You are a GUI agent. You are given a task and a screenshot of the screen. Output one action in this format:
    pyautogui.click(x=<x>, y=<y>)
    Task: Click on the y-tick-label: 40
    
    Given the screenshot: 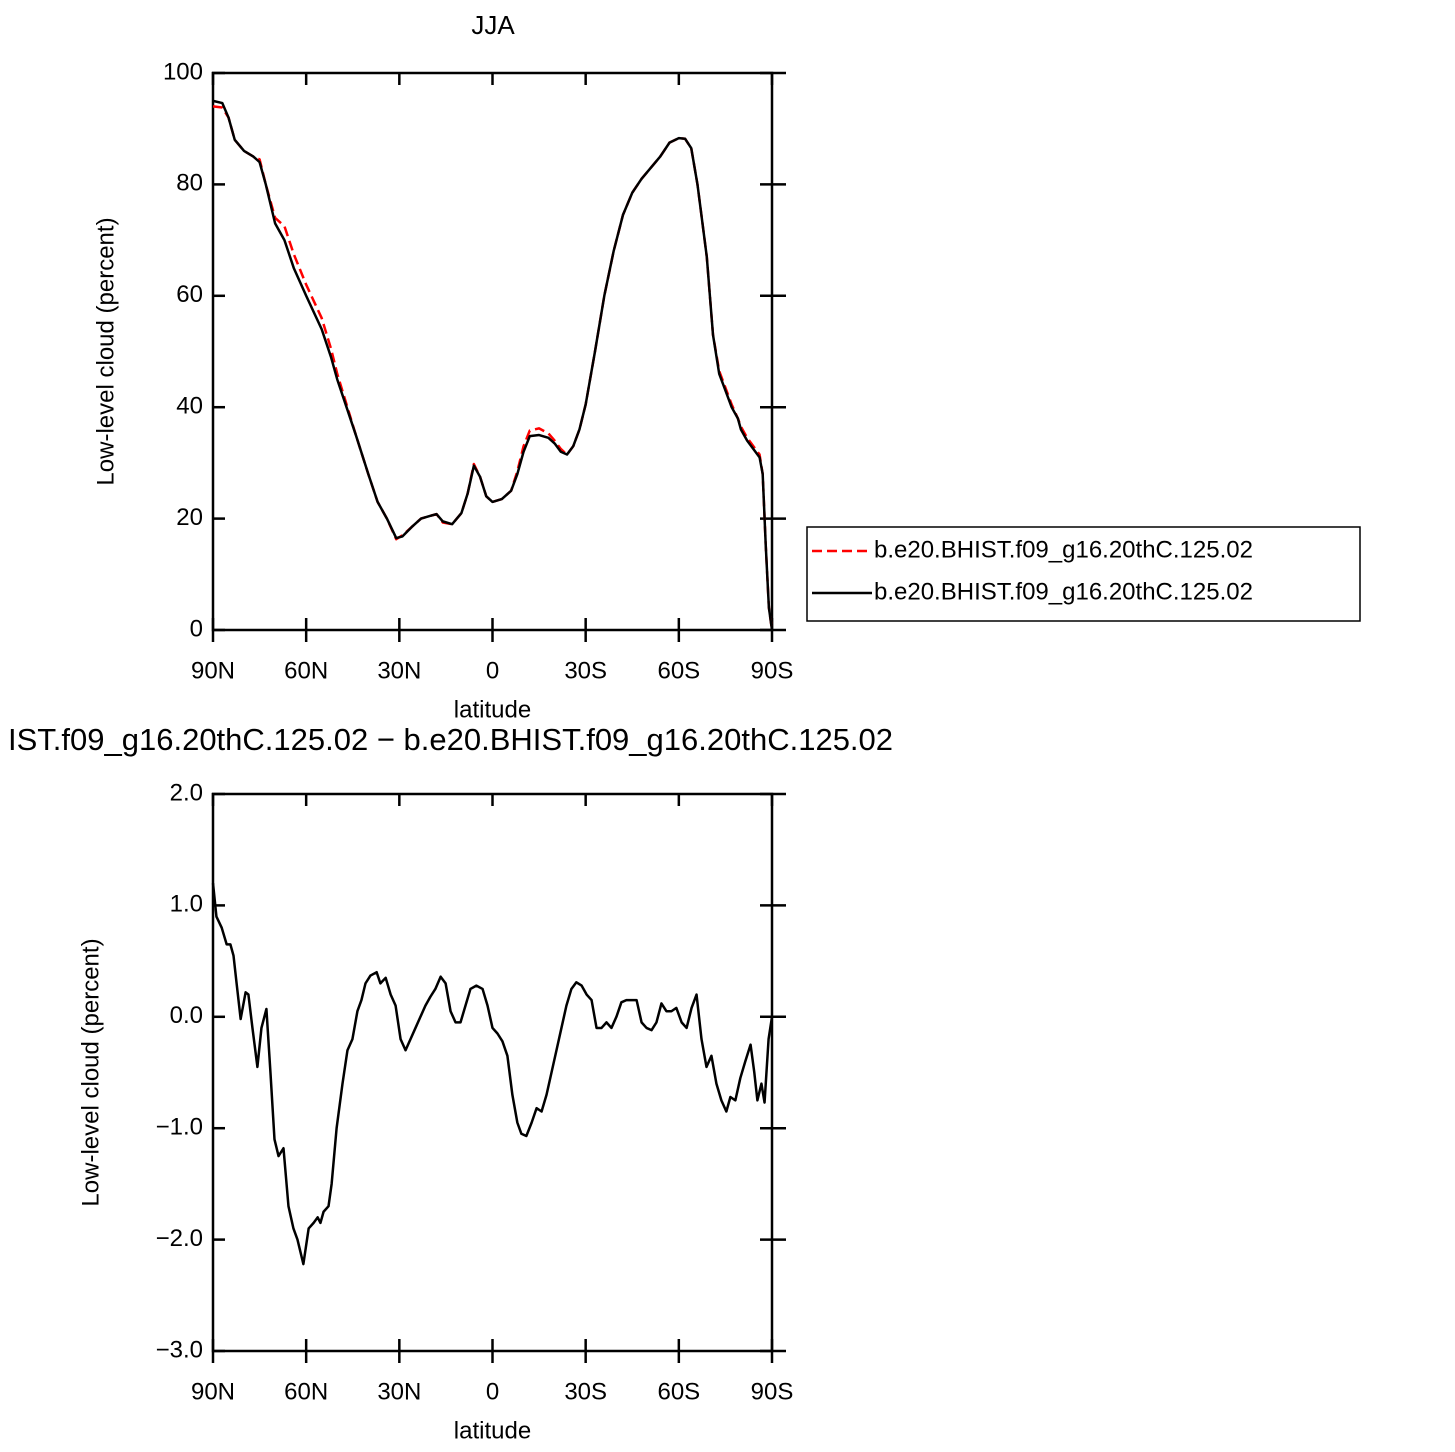 What is the action you would take?
    pyautogui.click(x=189, y=406)
    